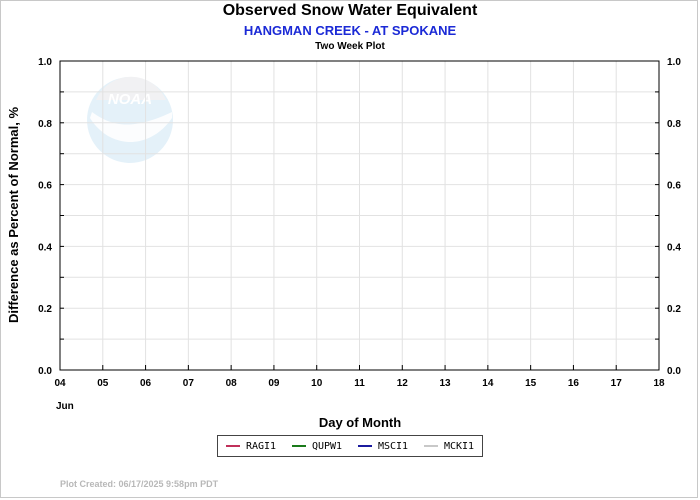 This screenshot has width=700, height=500. What do you see at coordinates (45, 186) in the screenshot?
I see `y-tick-label: 0.6` at bounding box center [45, 186].